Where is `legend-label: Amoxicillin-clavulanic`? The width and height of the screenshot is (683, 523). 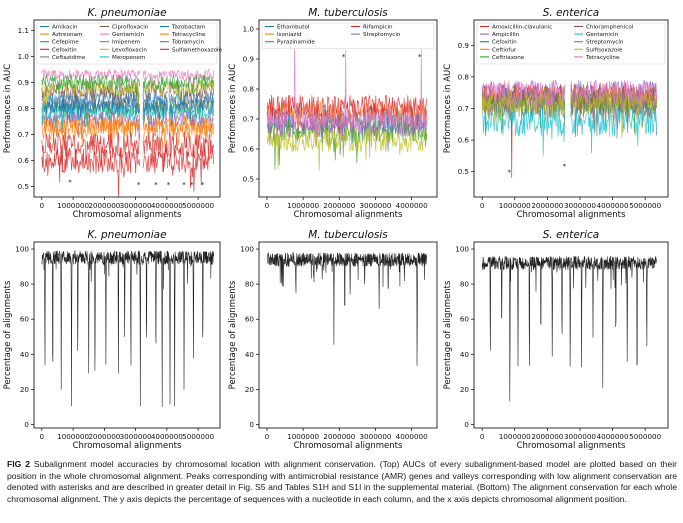
legend-label: Amoxicillin-clavulanic is located at coordinates (522, 28).